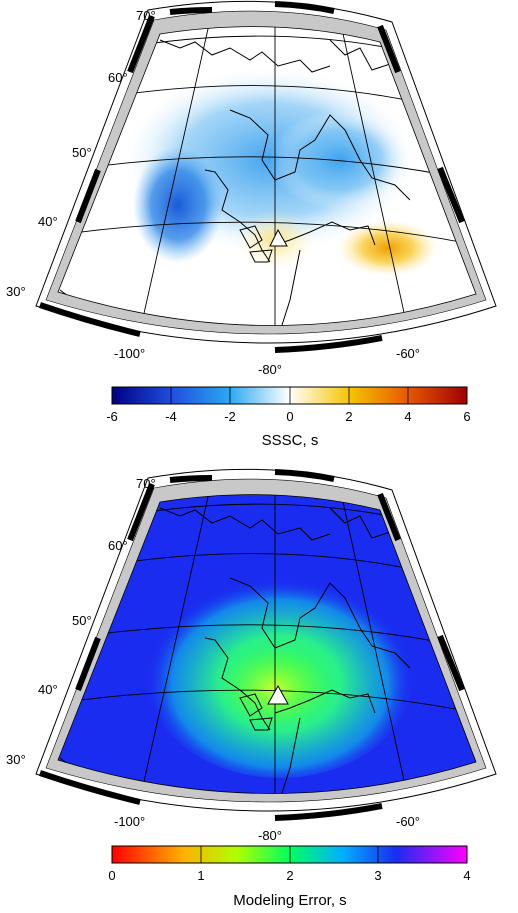  Describe the element at coordinates (16, 759) in the screenshot. I see `modeling-error-lat-label: 30°` at that location.